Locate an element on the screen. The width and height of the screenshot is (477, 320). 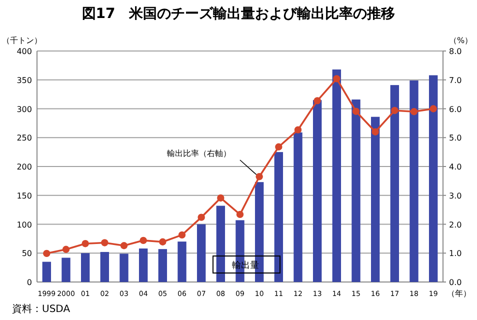
y-tick-label: 150 is located at coordinates (24, 195).